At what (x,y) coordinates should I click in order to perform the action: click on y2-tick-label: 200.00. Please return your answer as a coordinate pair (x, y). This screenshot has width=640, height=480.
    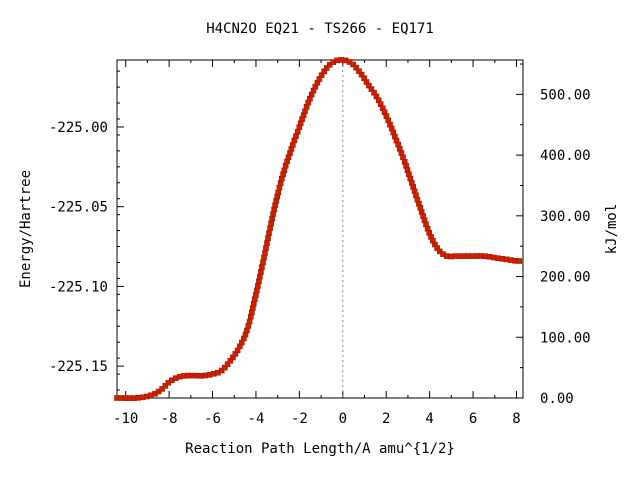
    Looking at the image, I should click on (565, 278).